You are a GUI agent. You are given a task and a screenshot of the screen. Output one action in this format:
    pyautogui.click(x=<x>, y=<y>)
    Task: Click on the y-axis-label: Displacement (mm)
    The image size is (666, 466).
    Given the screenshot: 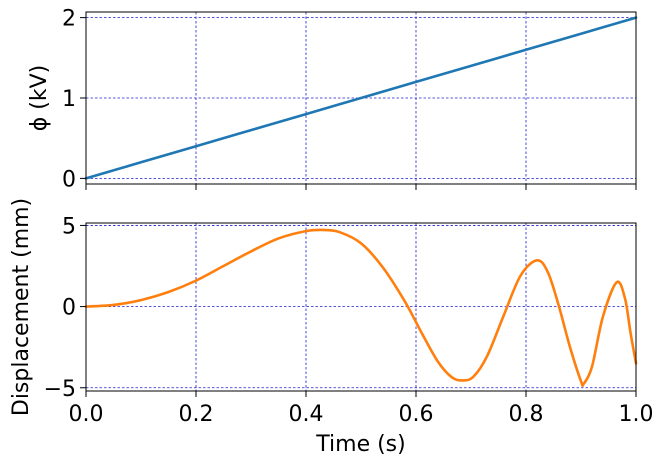 What is the action you would take?
    pyautogui.click(x=21, y=307)
    